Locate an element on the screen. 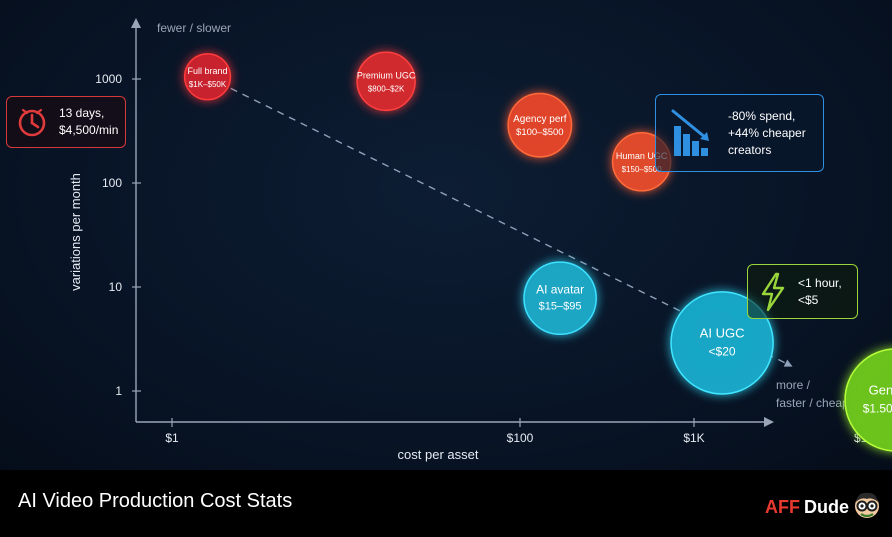  bar-chart-down-icon is located at coordinates (692, 133).